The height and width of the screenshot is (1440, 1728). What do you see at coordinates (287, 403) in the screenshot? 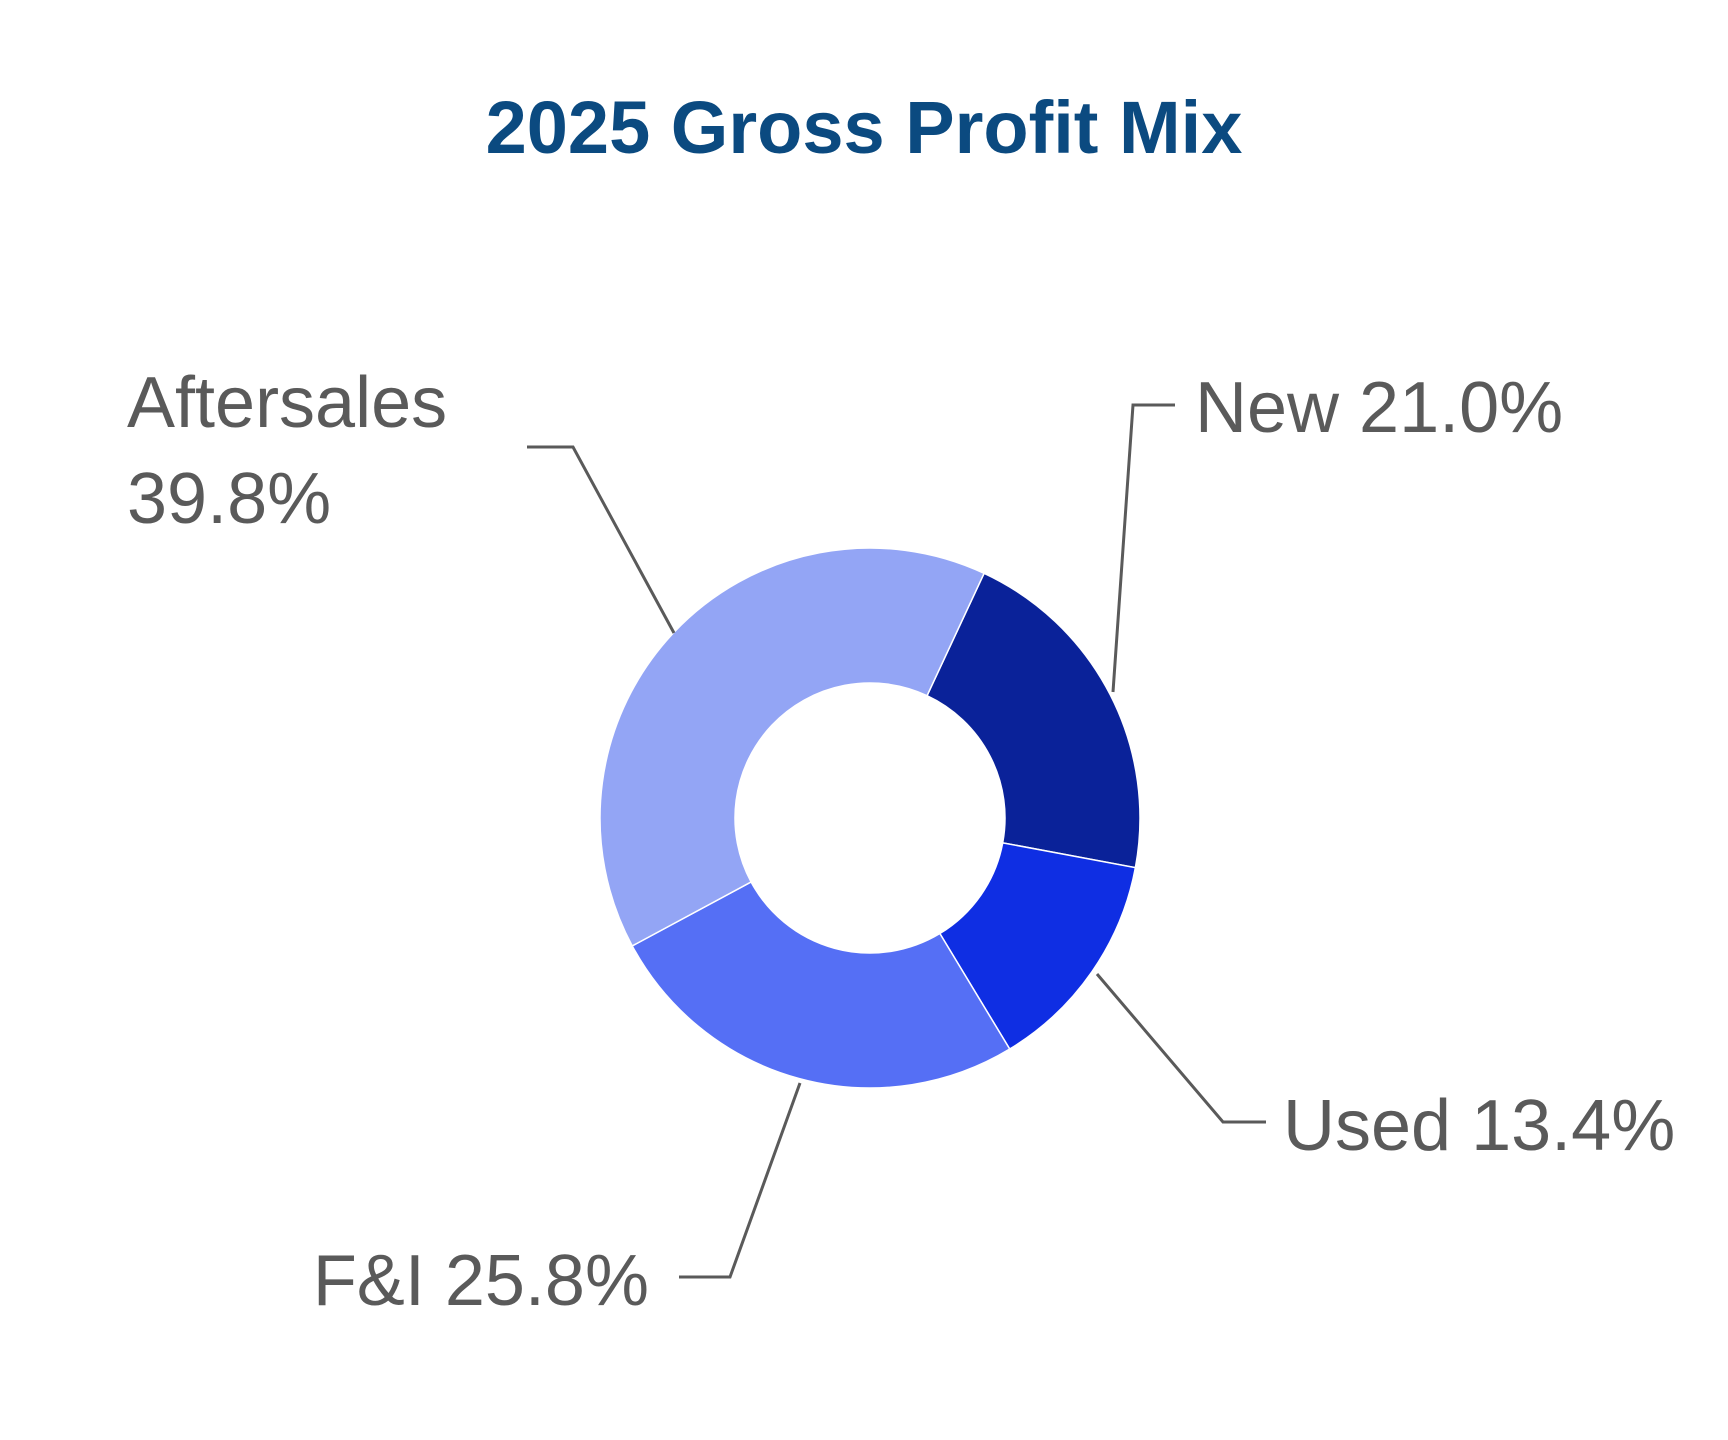
I see `data-label-aftersales-line-1: Aftersales` at bounding box center [287, 403].